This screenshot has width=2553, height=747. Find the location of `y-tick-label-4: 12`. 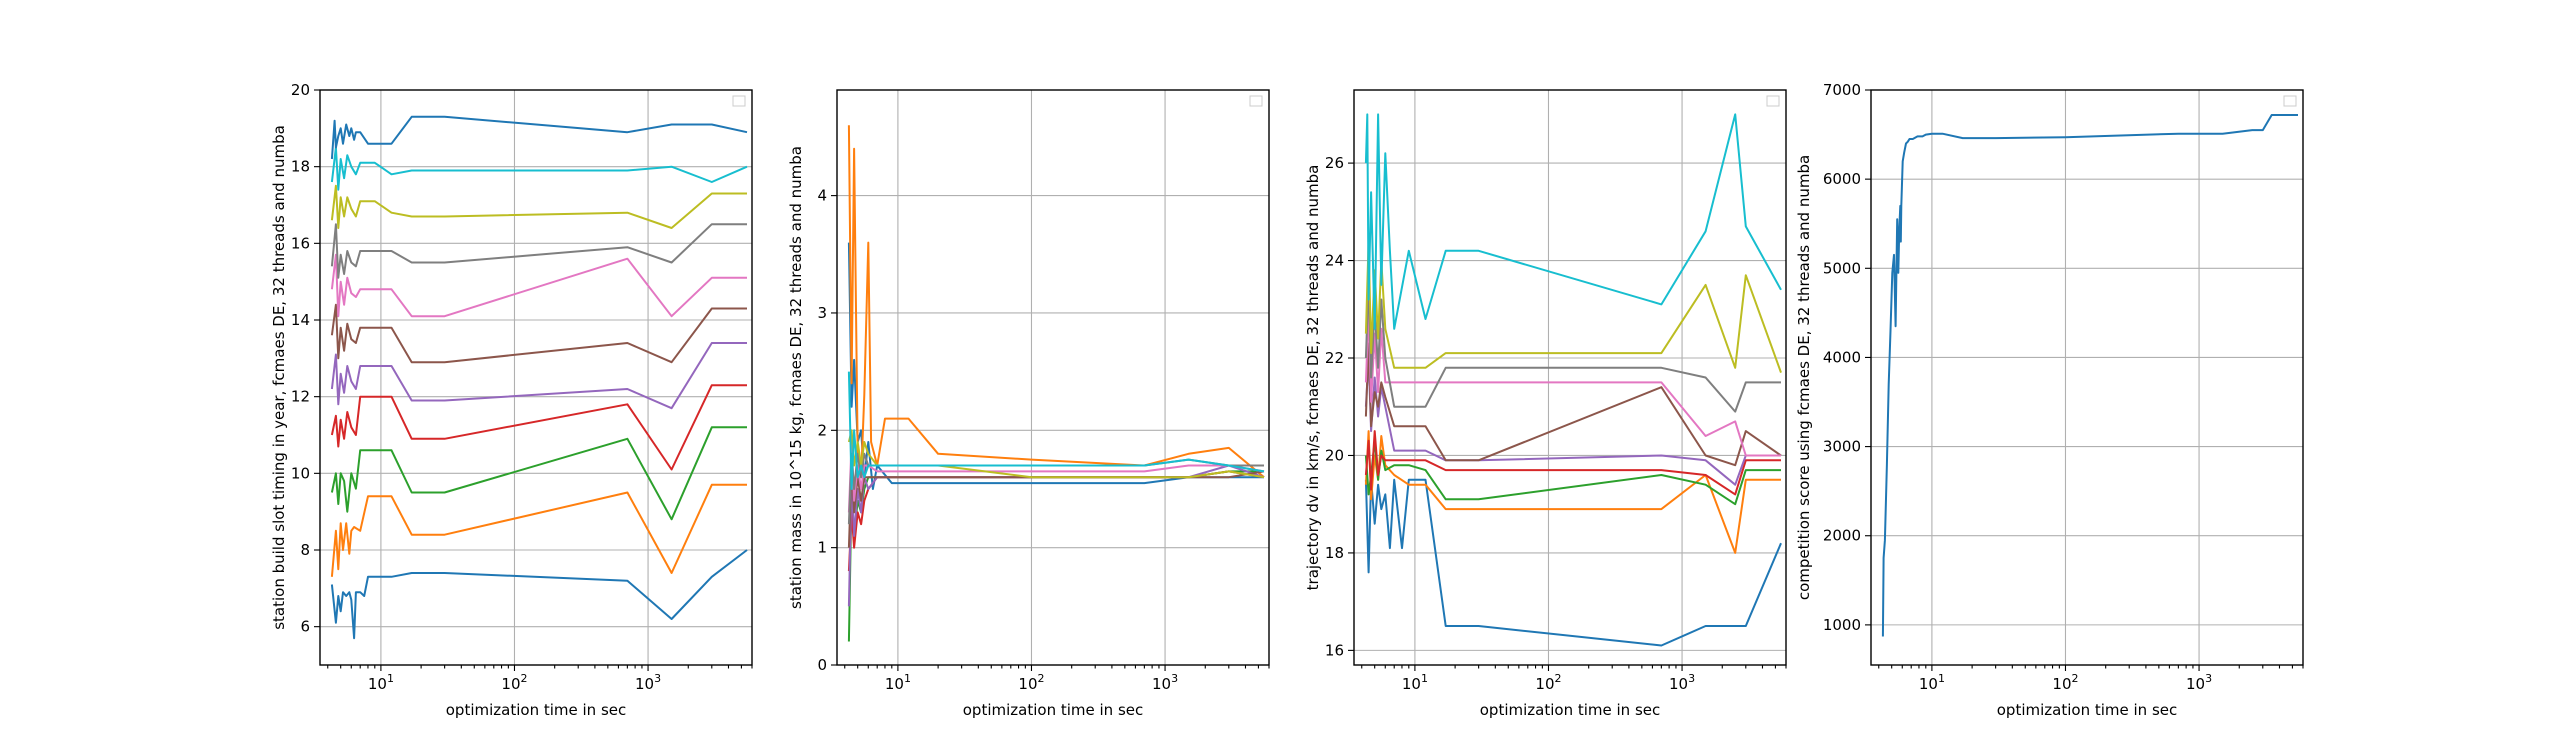

y-tick-label-4: 12 is located at coordinates (300, 397).